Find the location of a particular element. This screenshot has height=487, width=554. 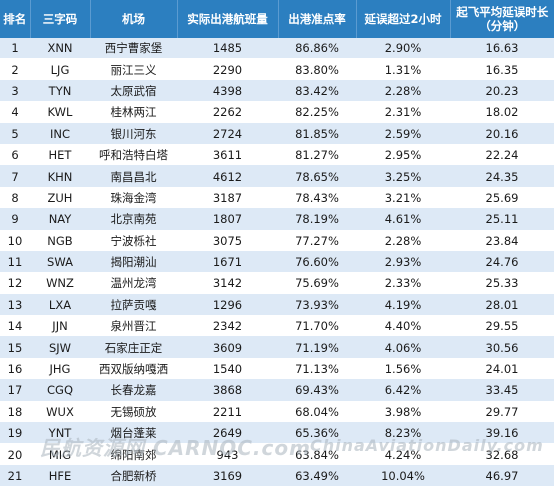

header-delay-2h: 延误超过2小时 is located at coordinates (403, 19).